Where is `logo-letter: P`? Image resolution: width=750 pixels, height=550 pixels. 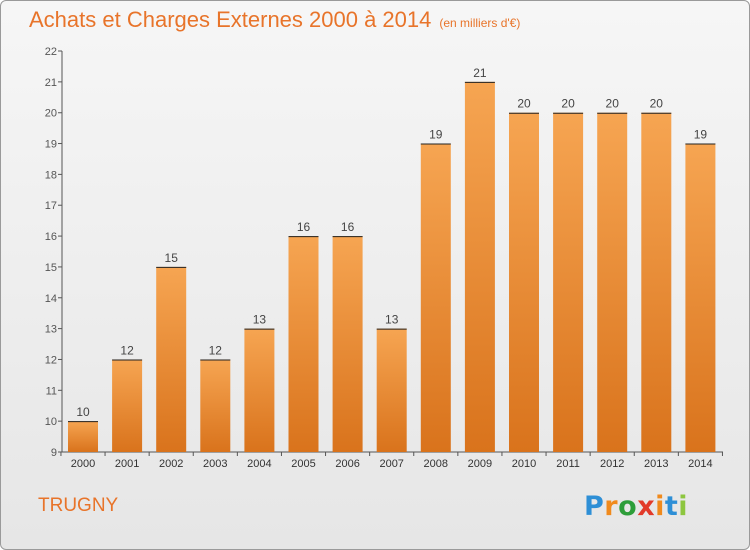
logo-letter: P is located at coordinates (594, 506).